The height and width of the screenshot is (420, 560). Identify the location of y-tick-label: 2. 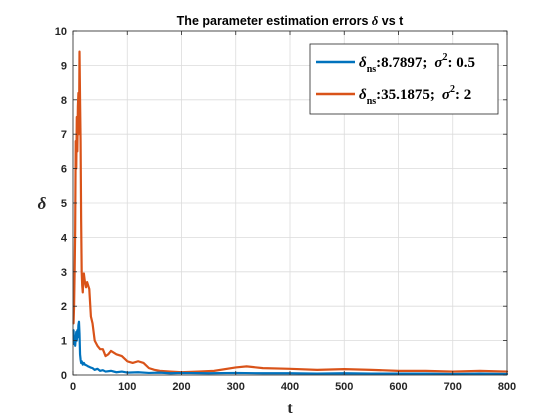
(64, 307).